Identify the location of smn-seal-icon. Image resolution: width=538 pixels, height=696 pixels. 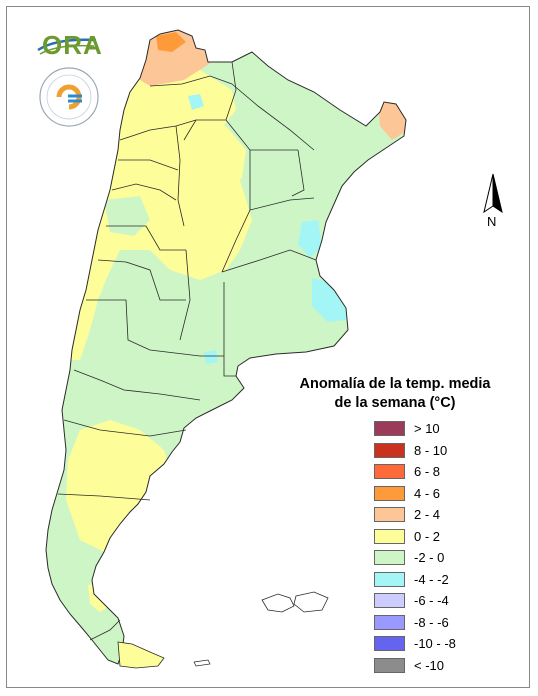
(69, 97).